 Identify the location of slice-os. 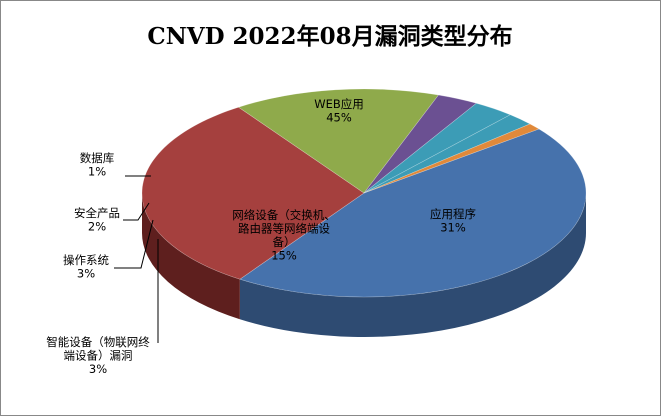
(437, 148).